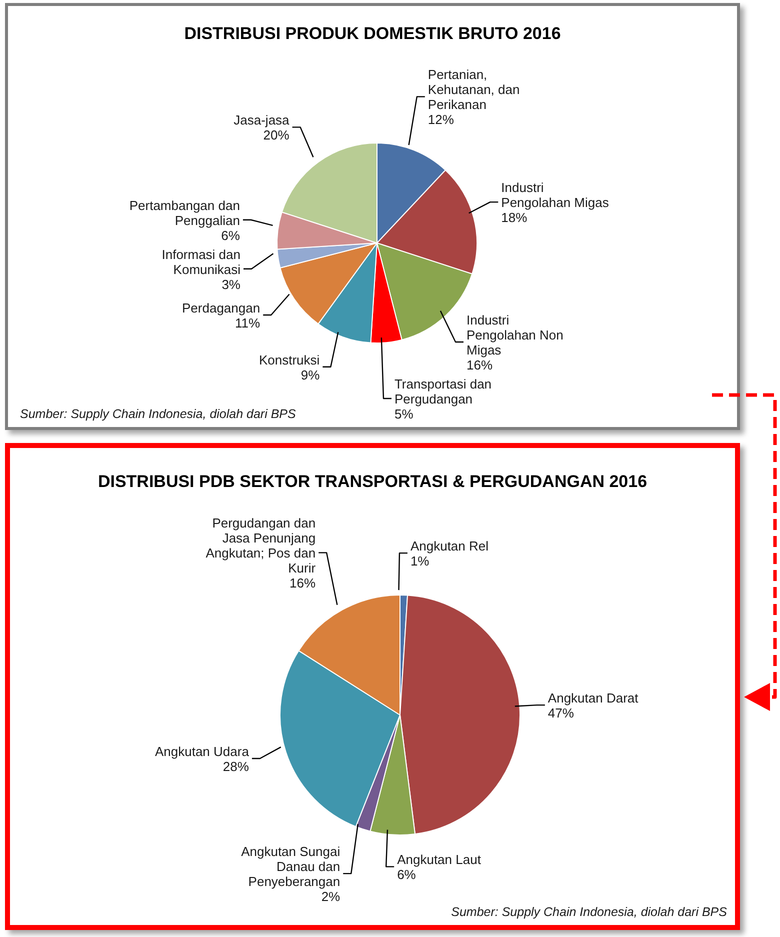  What do you see at coordinates (441, 119) in the screenshot?
I see `data-label: 12%` at bounding box center [441, 119].